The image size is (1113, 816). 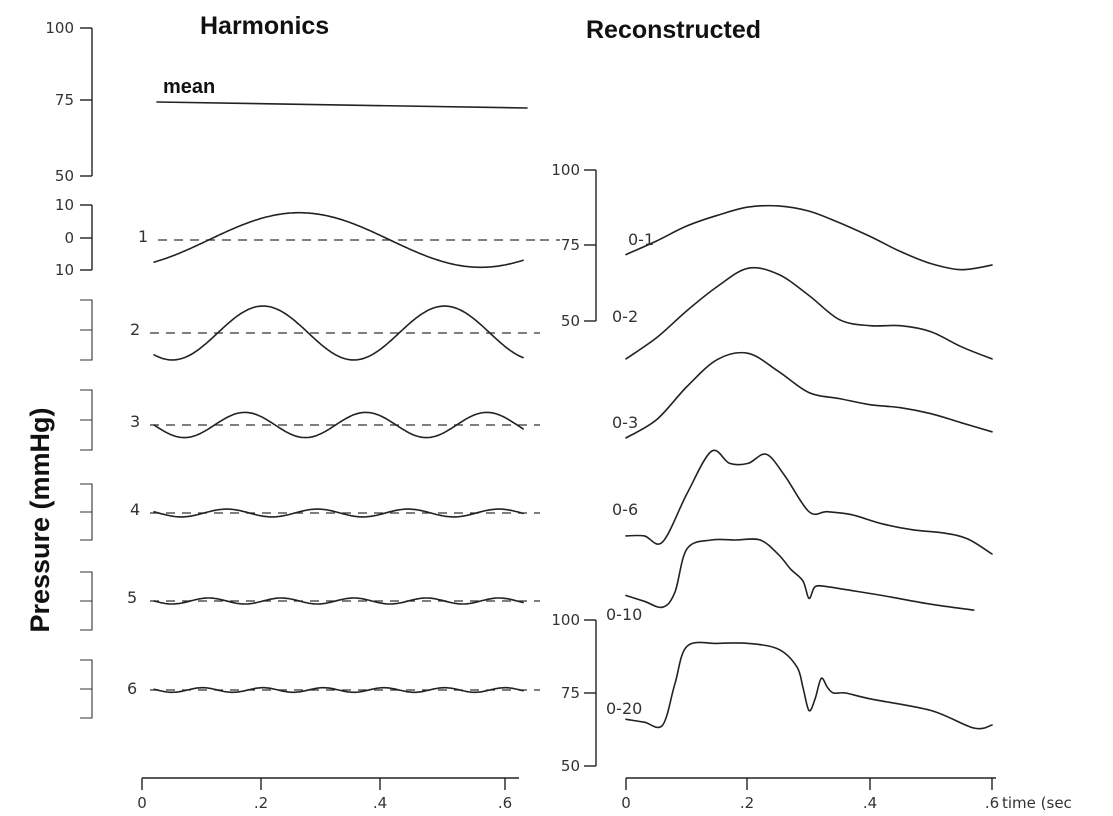 I want to click on harmonic-6-curve, so click(x=338, y=690).